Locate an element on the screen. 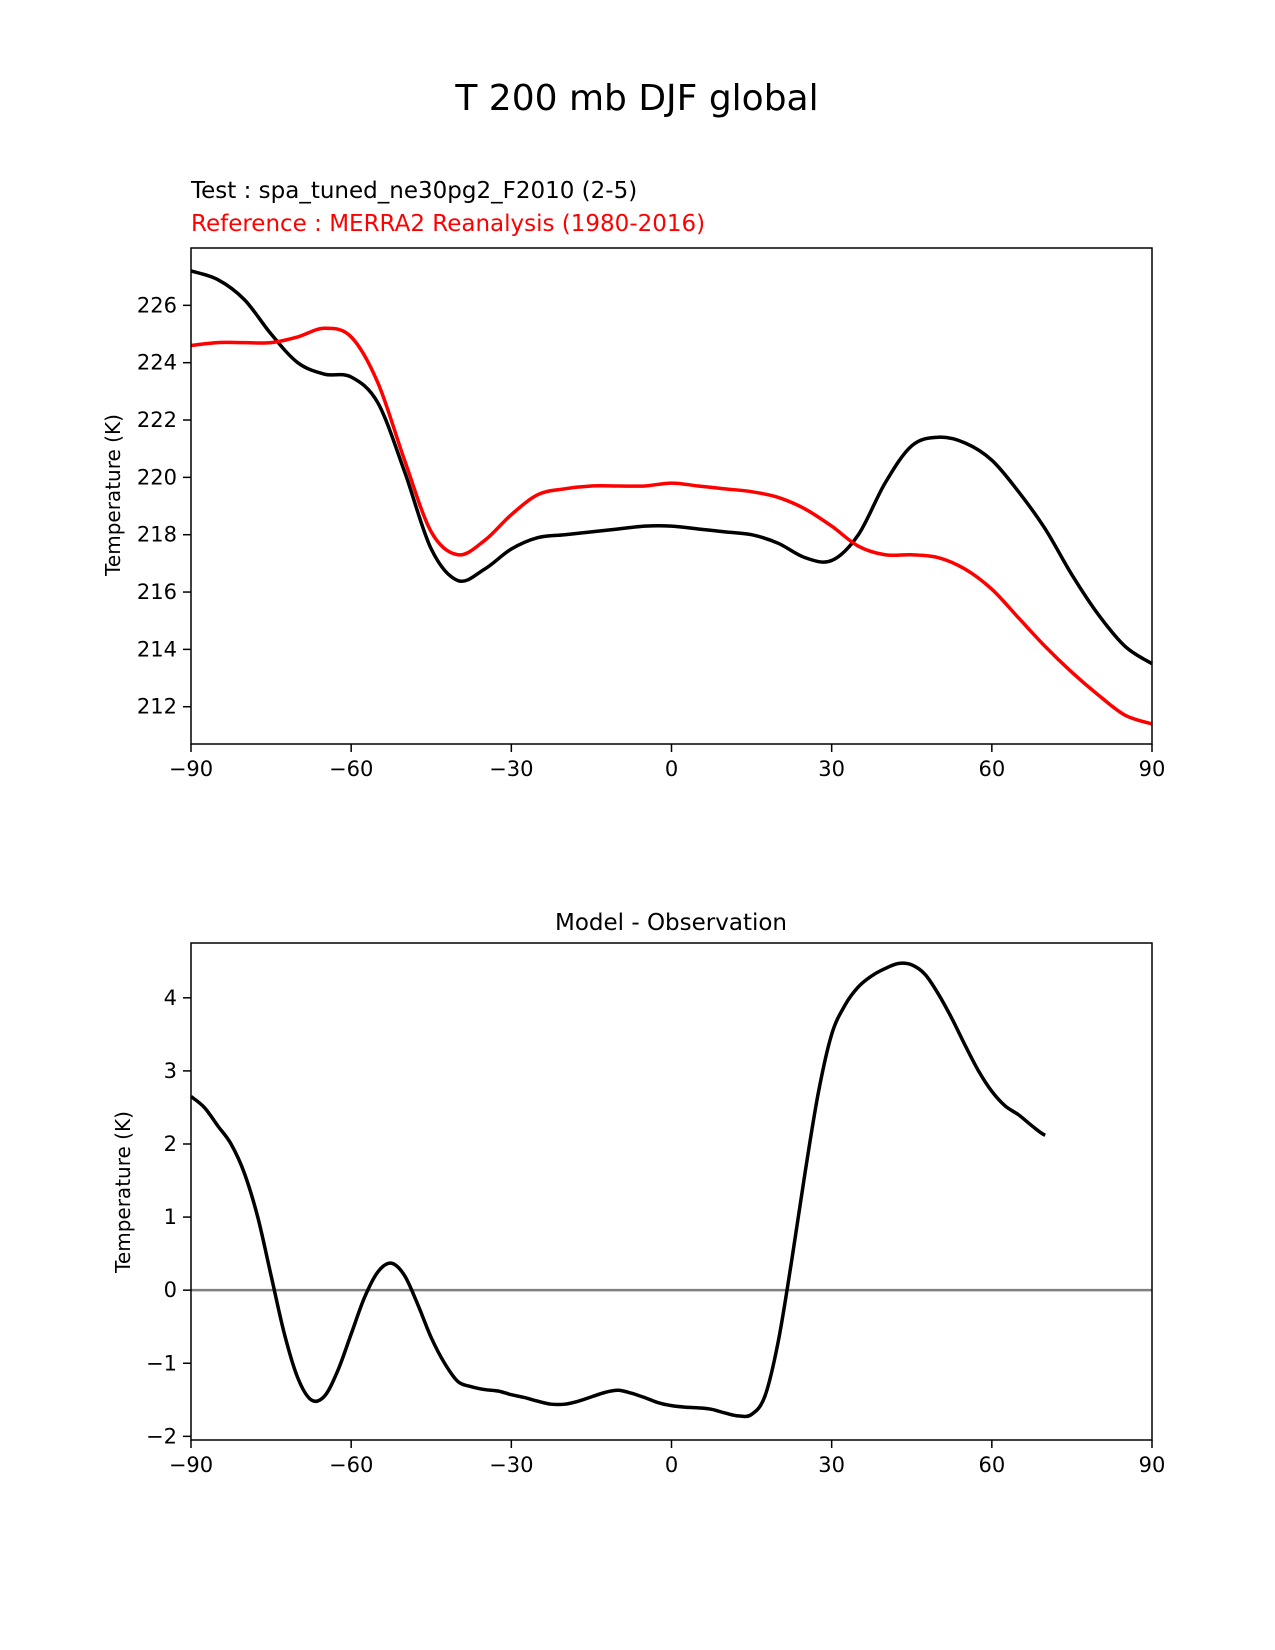  figure-title: T 200 mb DJF global is located at coordinates (636, 98).